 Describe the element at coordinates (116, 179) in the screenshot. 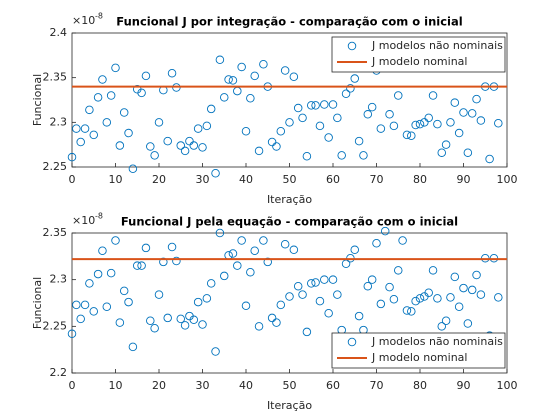

I see `x-tick-label: 10` at that location.